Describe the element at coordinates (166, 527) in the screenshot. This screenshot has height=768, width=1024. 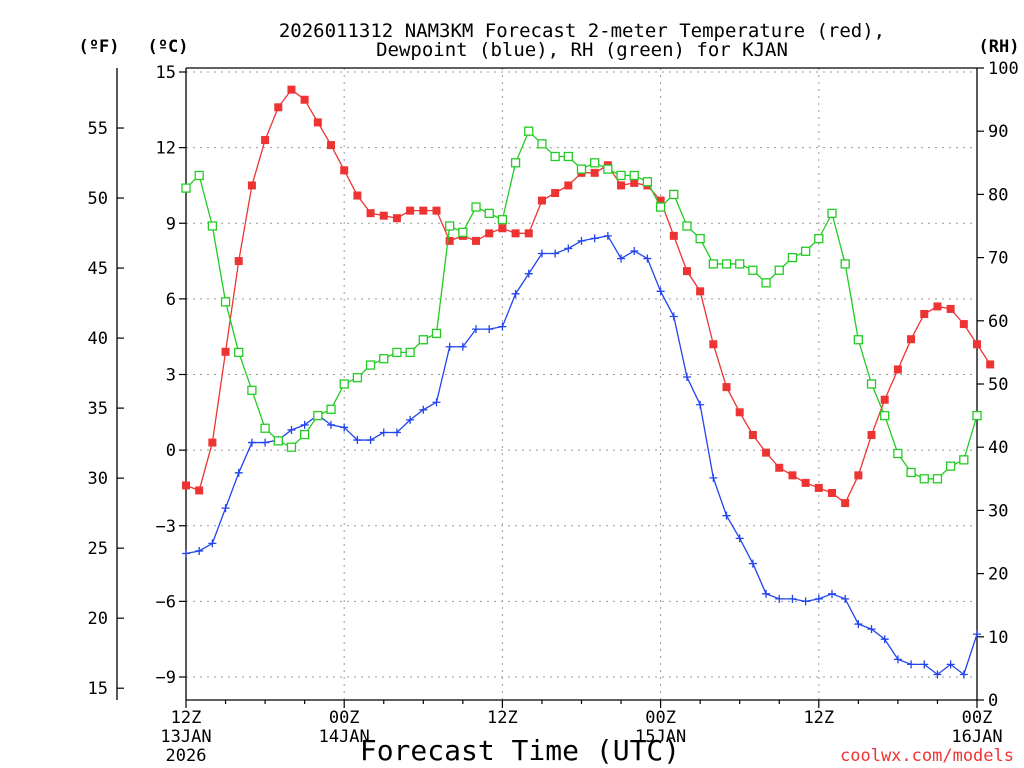
I see `celsius-tick-label: −3` at that location.